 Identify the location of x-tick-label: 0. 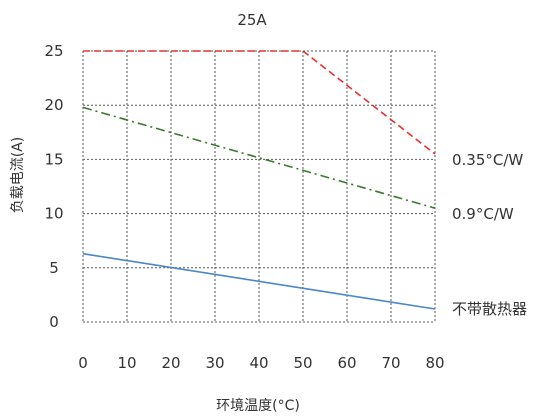
(83, 363).